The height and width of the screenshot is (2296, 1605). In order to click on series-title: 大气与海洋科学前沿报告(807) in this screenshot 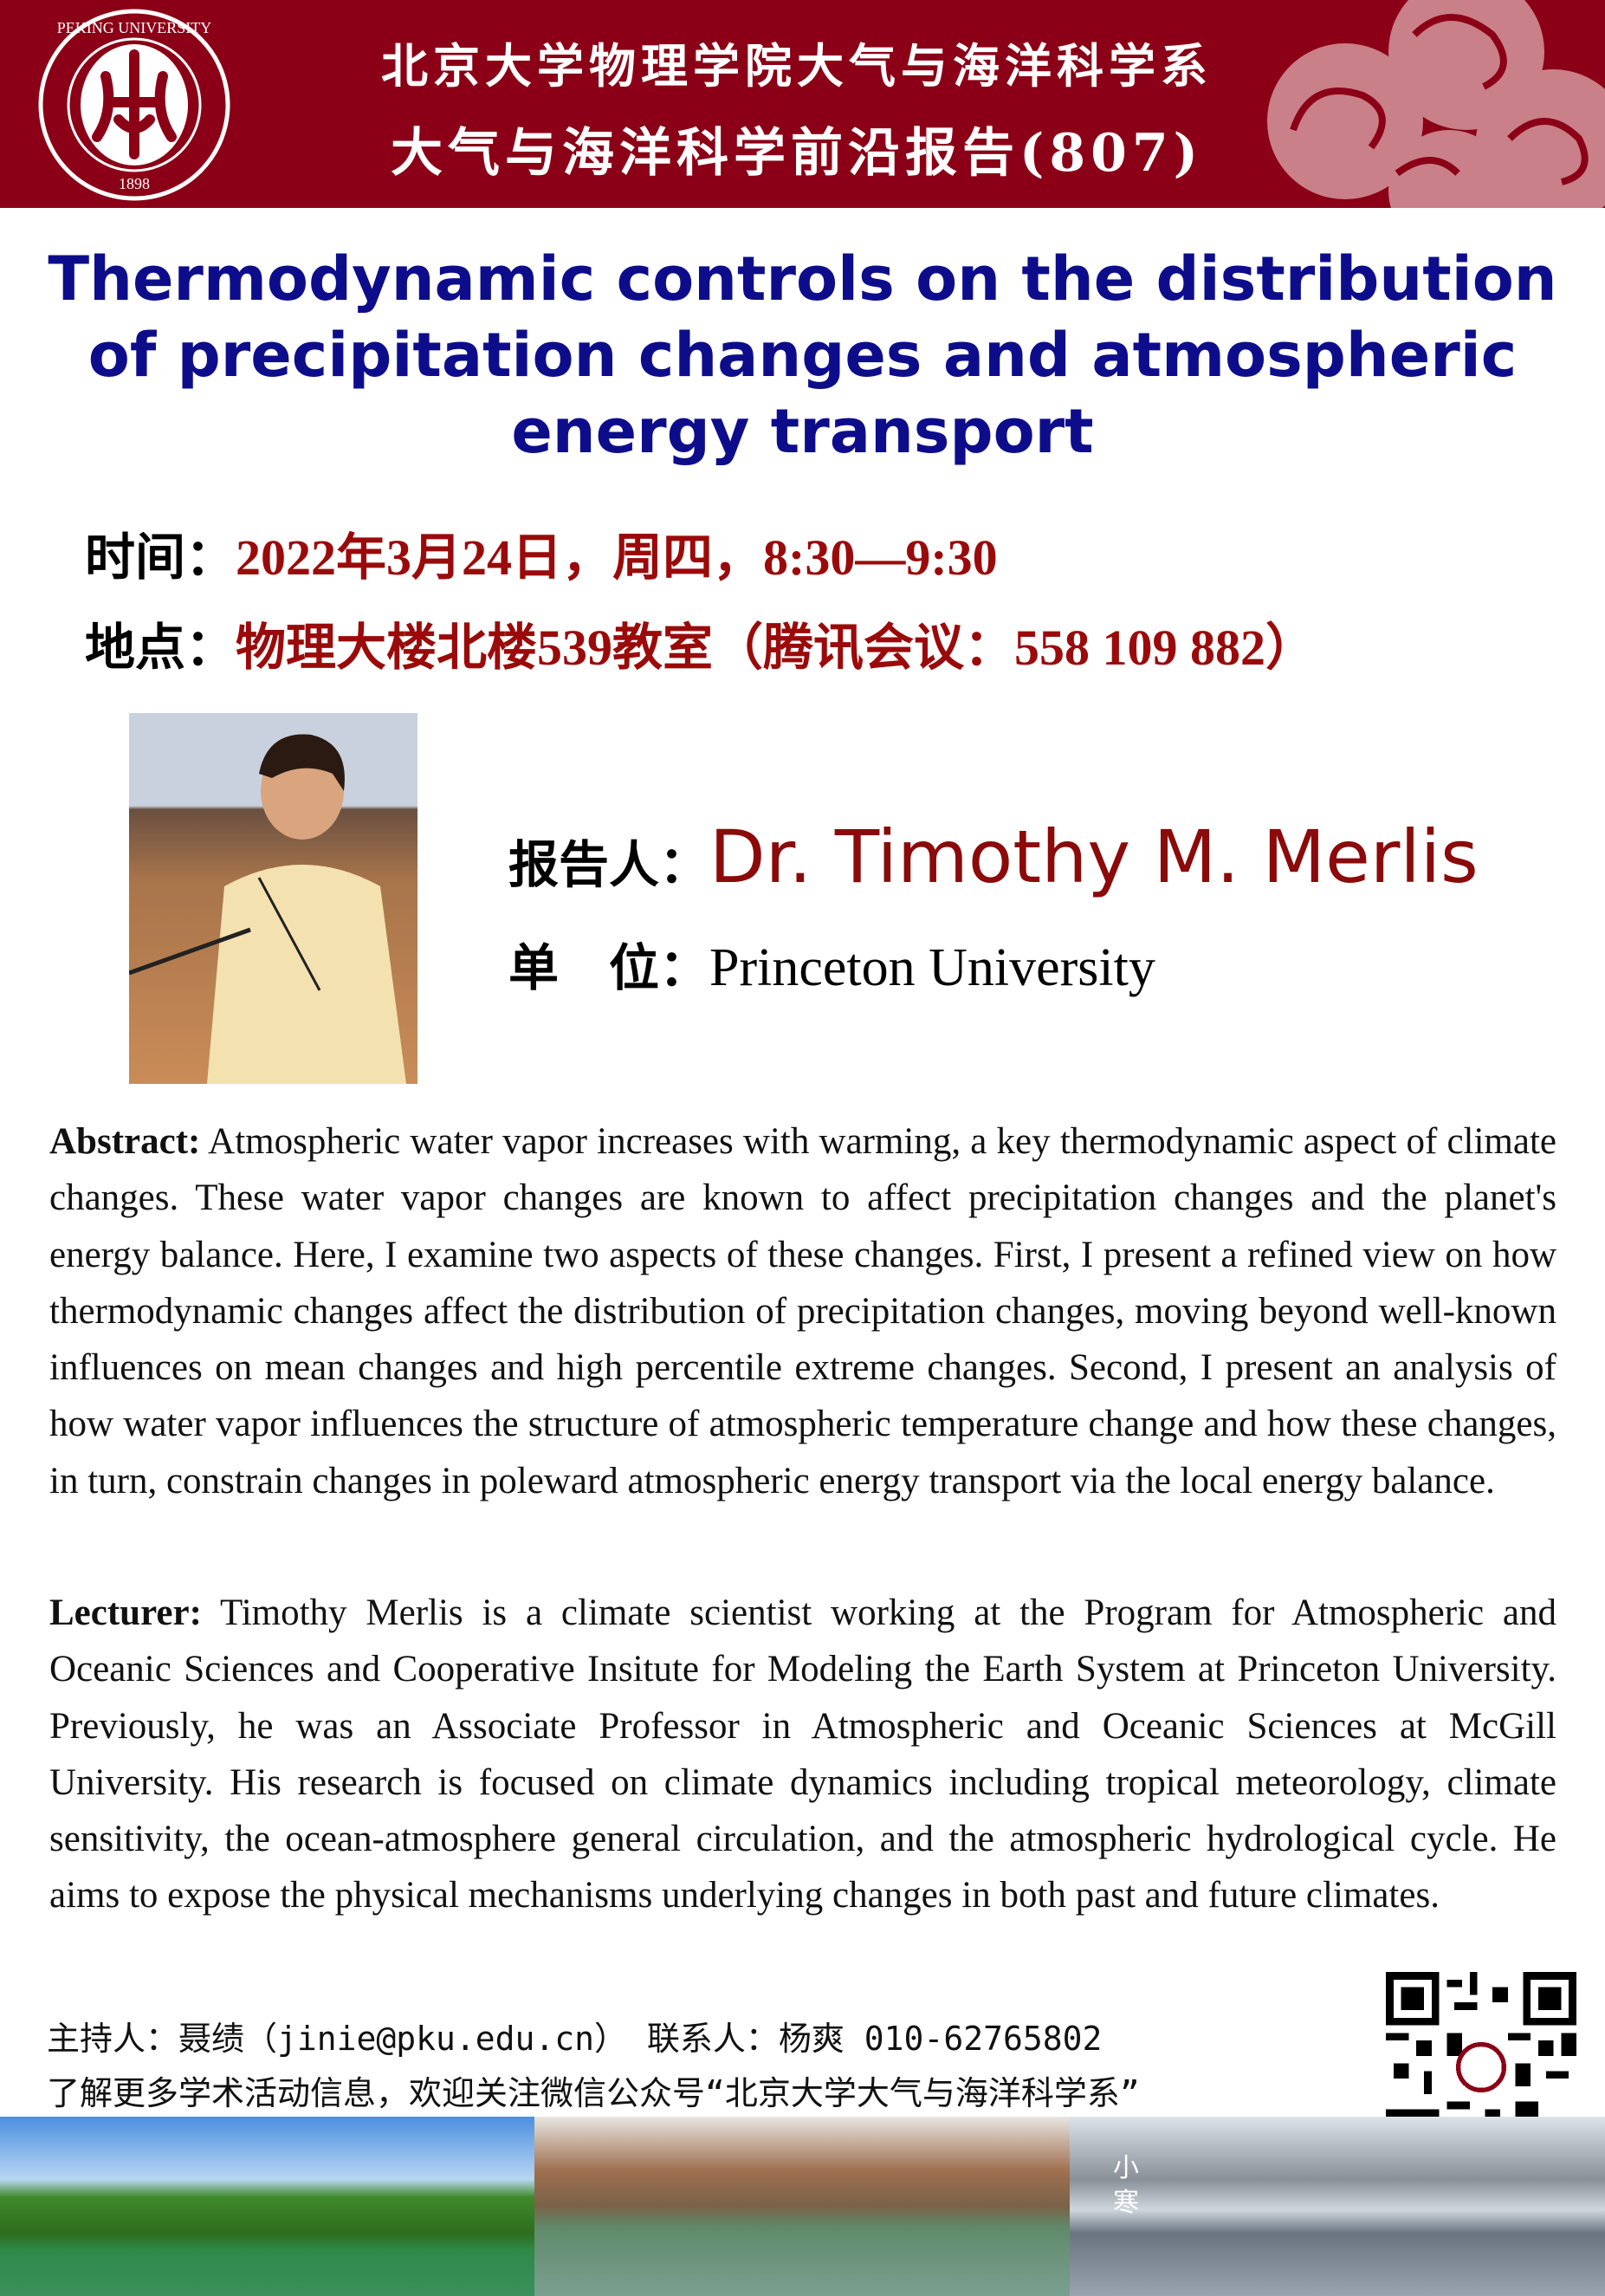, I will do `click(797, 153)`.